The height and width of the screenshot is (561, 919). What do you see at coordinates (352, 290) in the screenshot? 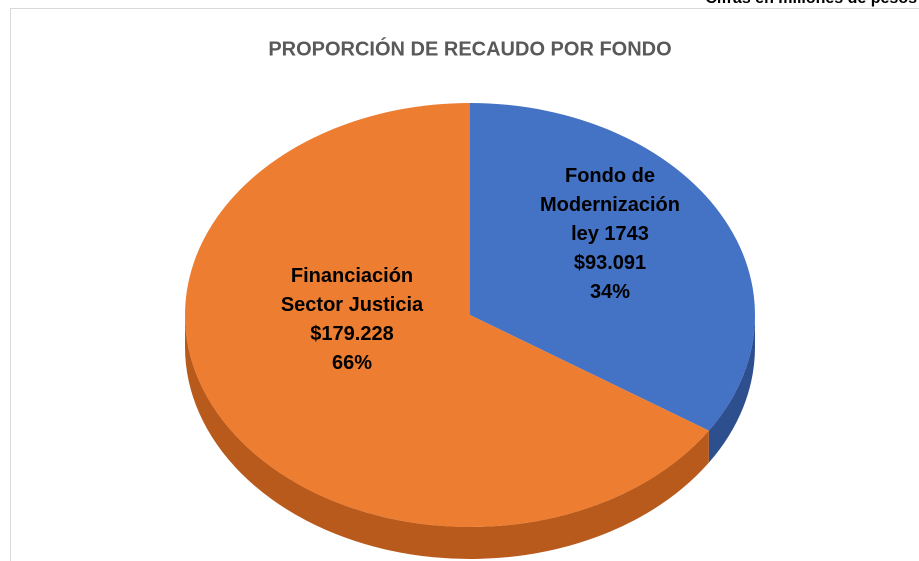
I see `slice-name: Financiación Sector Justicia` at bounding box center [352, 290].